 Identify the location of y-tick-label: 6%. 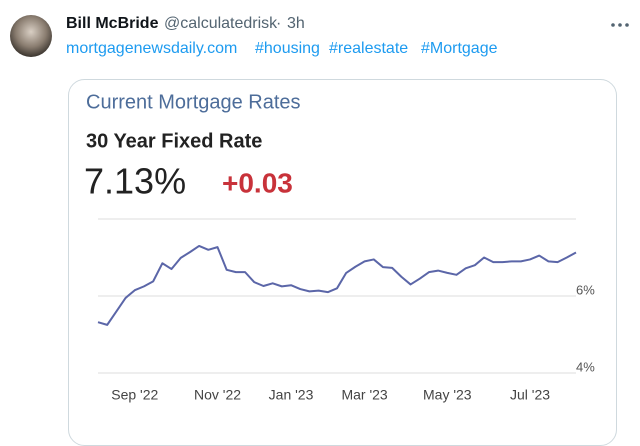
(585, 289).